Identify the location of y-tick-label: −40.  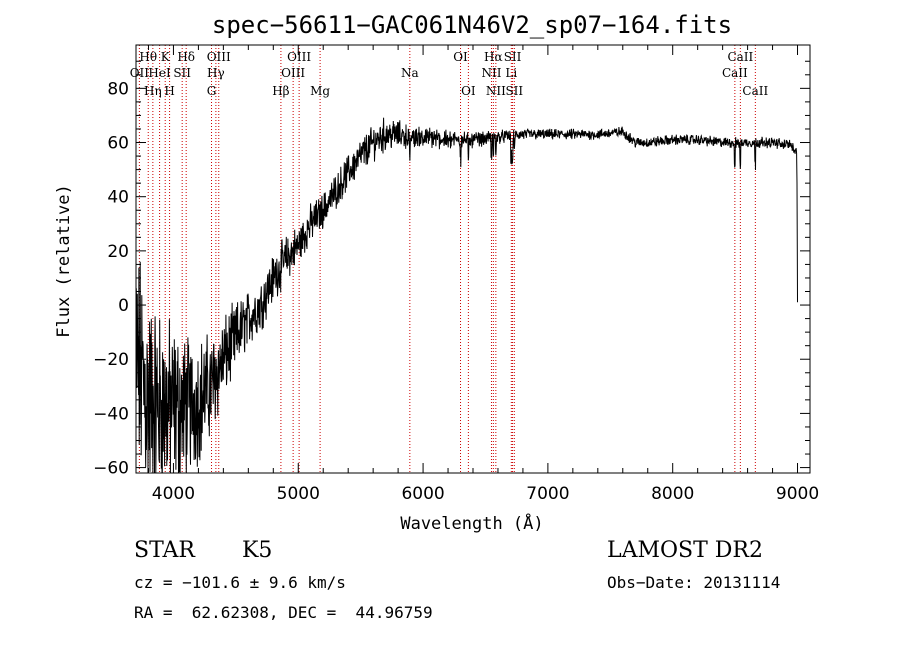
(111, 414).